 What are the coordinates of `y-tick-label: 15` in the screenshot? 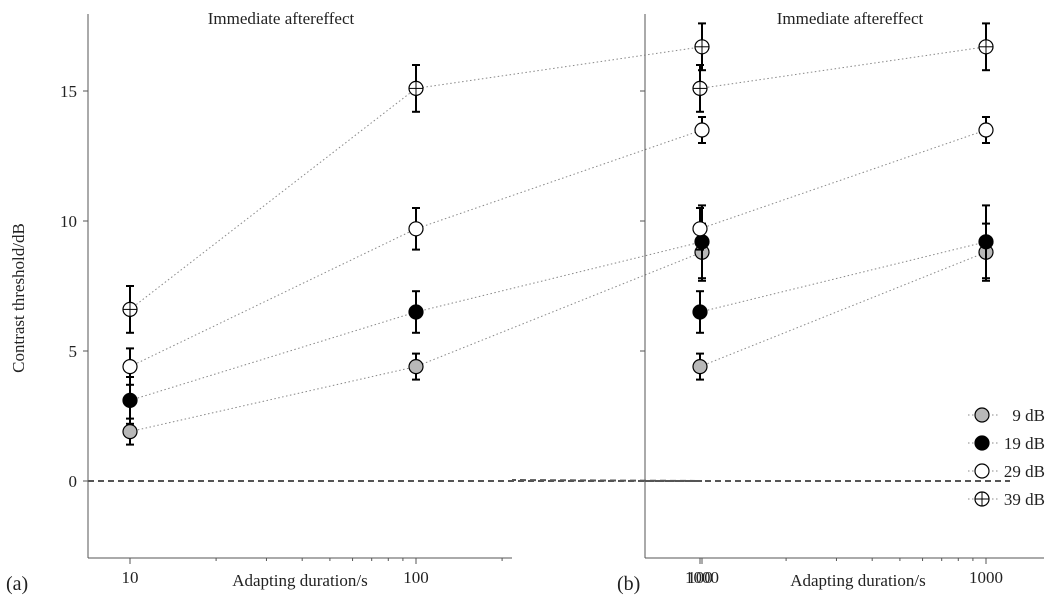 It's located at (68, 91).